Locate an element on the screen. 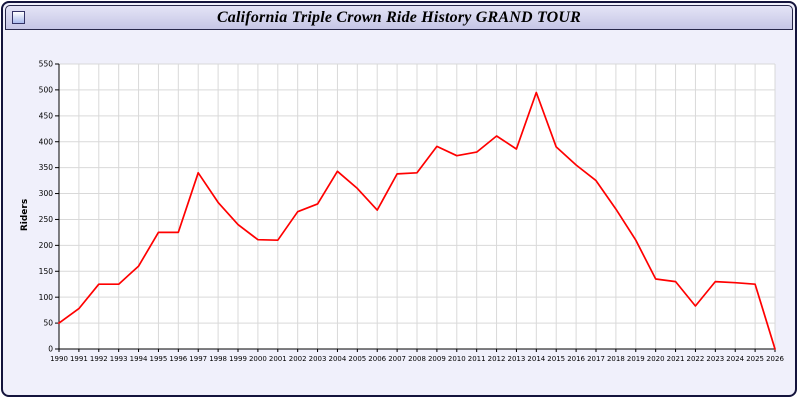 The height and width of the screenshot is (400, 800). svg-text: 1993 is located at coordinates (119, 359).